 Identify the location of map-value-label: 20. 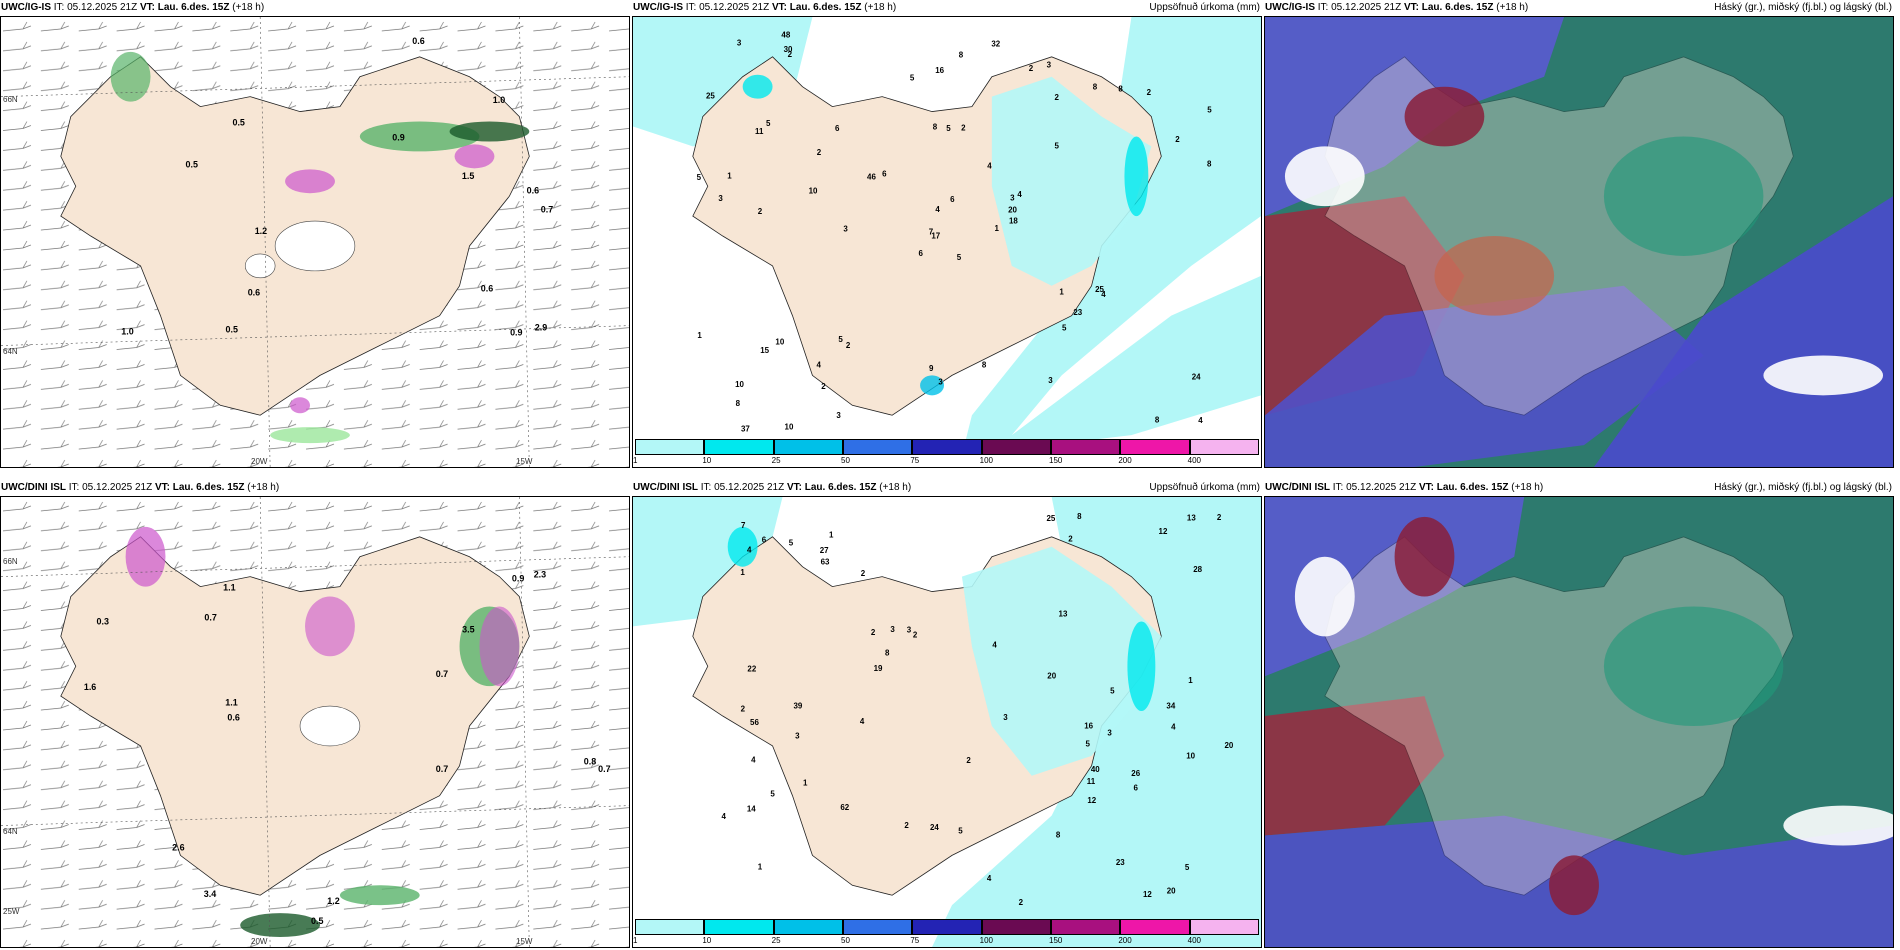
(1171, 891).